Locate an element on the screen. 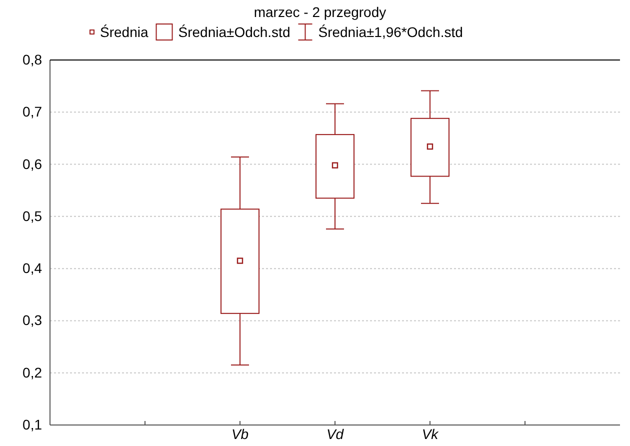 The width and height of the screenshot is (630, 446). y-tick-label: 0,8 is located at coordinates (32, 59).